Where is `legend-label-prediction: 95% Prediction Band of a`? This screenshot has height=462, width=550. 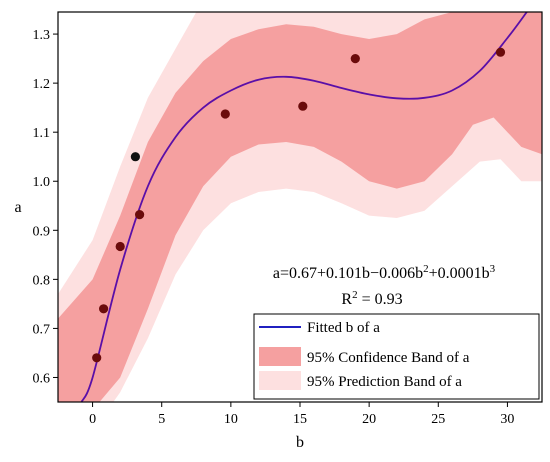
legend-label-prediction: 95% Prediction Band of a is located at coordinates (384, 382).